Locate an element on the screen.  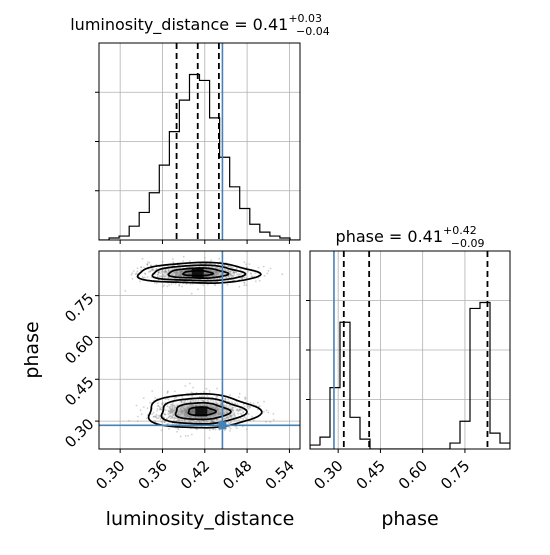
phase-hist-xticks: 0.30 0.45 0.60 0.75 is located at coordinates (391, 471).